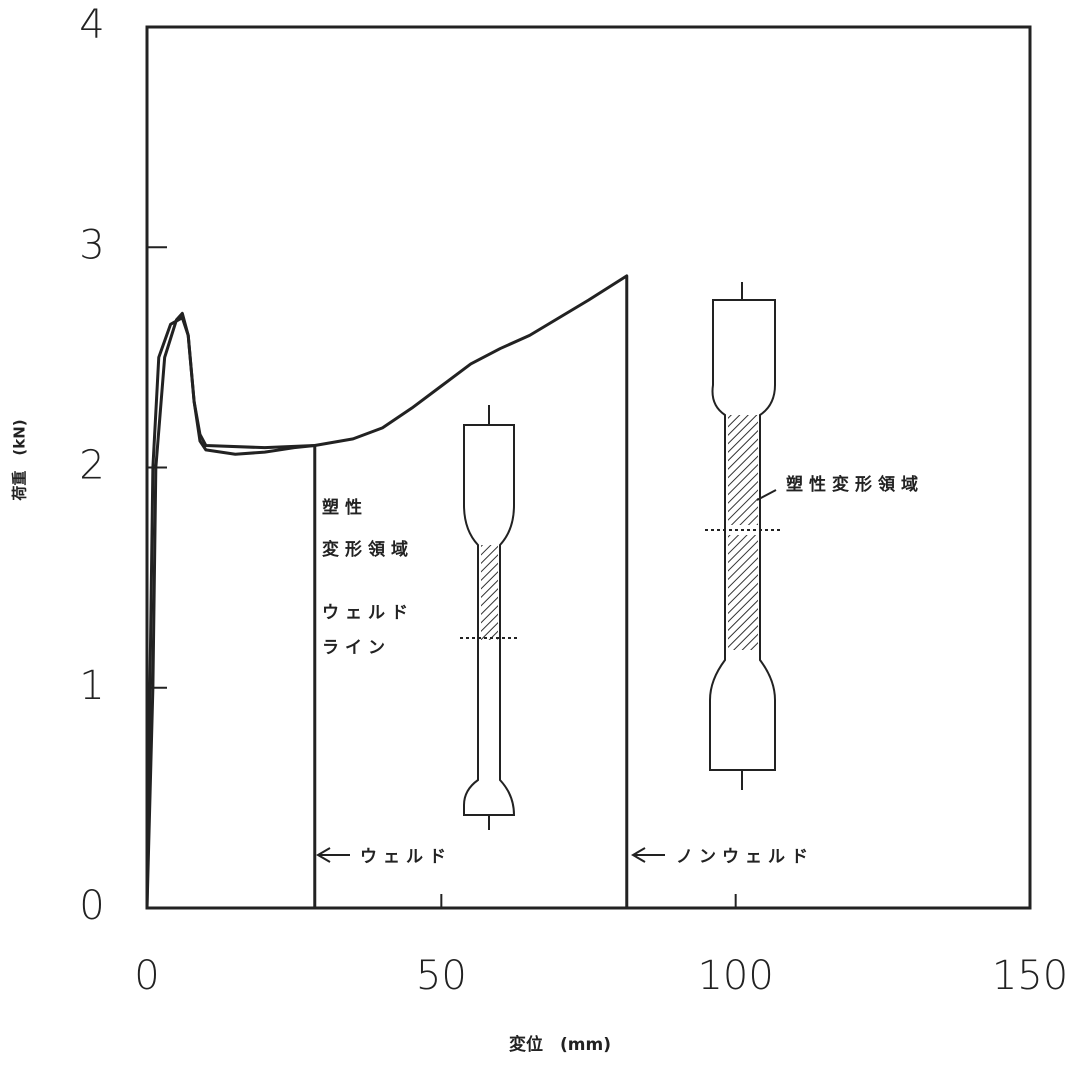 Image resolution: width=1084 pixels, height=1073 pixels. What do you see at coordinates (20, 459) in the screenshot?
I see `y-axis-title: 荷重 (kN)` at bounding box center [20, 459].